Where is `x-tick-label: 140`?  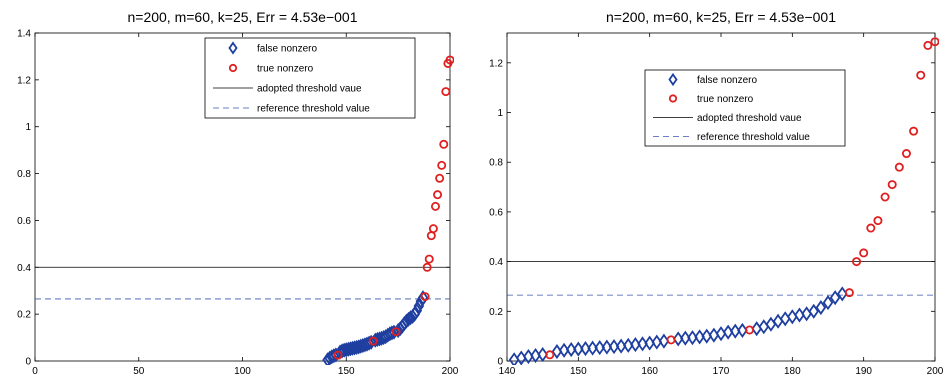
x-tick-label: 140 is located at coordinates (507, 371).